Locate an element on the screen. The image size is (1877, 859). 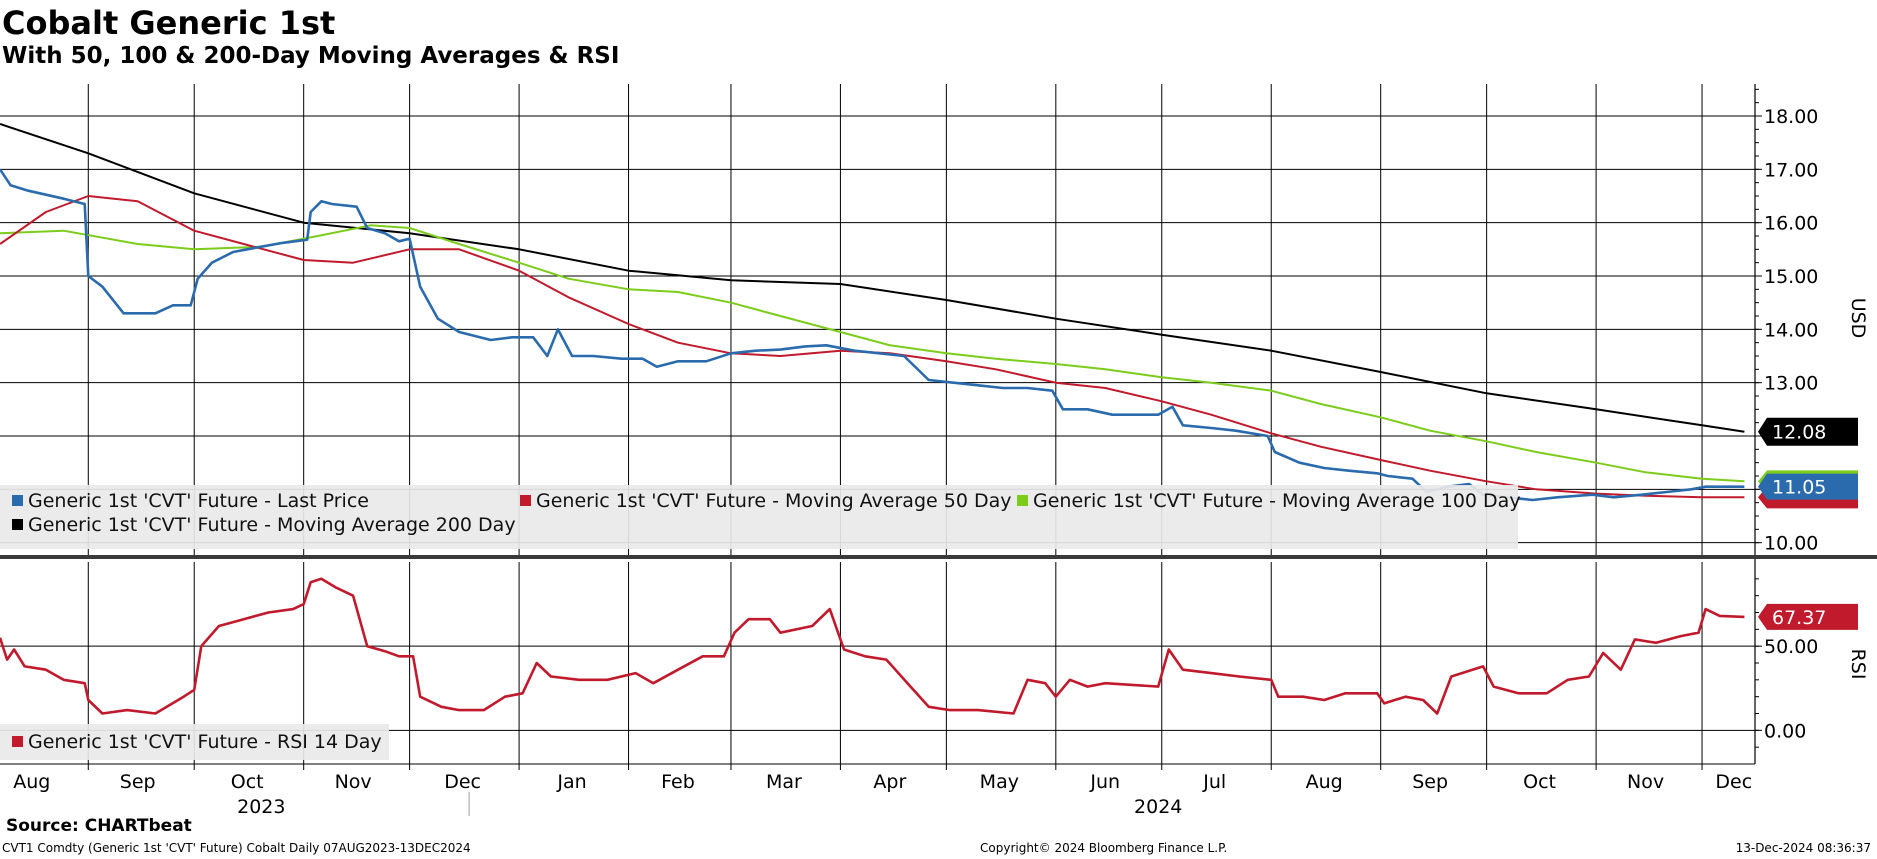
ma200-value-tag is located at coordinates (1808, 431).